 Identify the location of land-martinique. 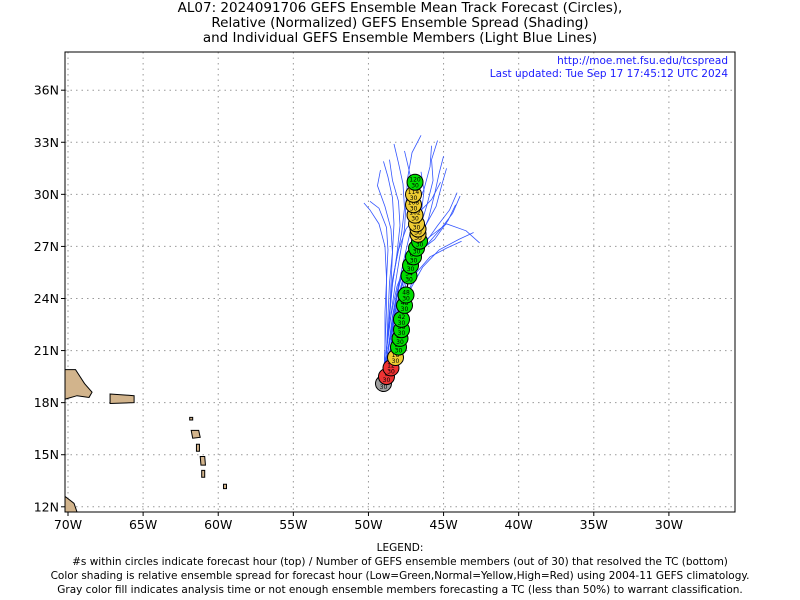
(203, 460).